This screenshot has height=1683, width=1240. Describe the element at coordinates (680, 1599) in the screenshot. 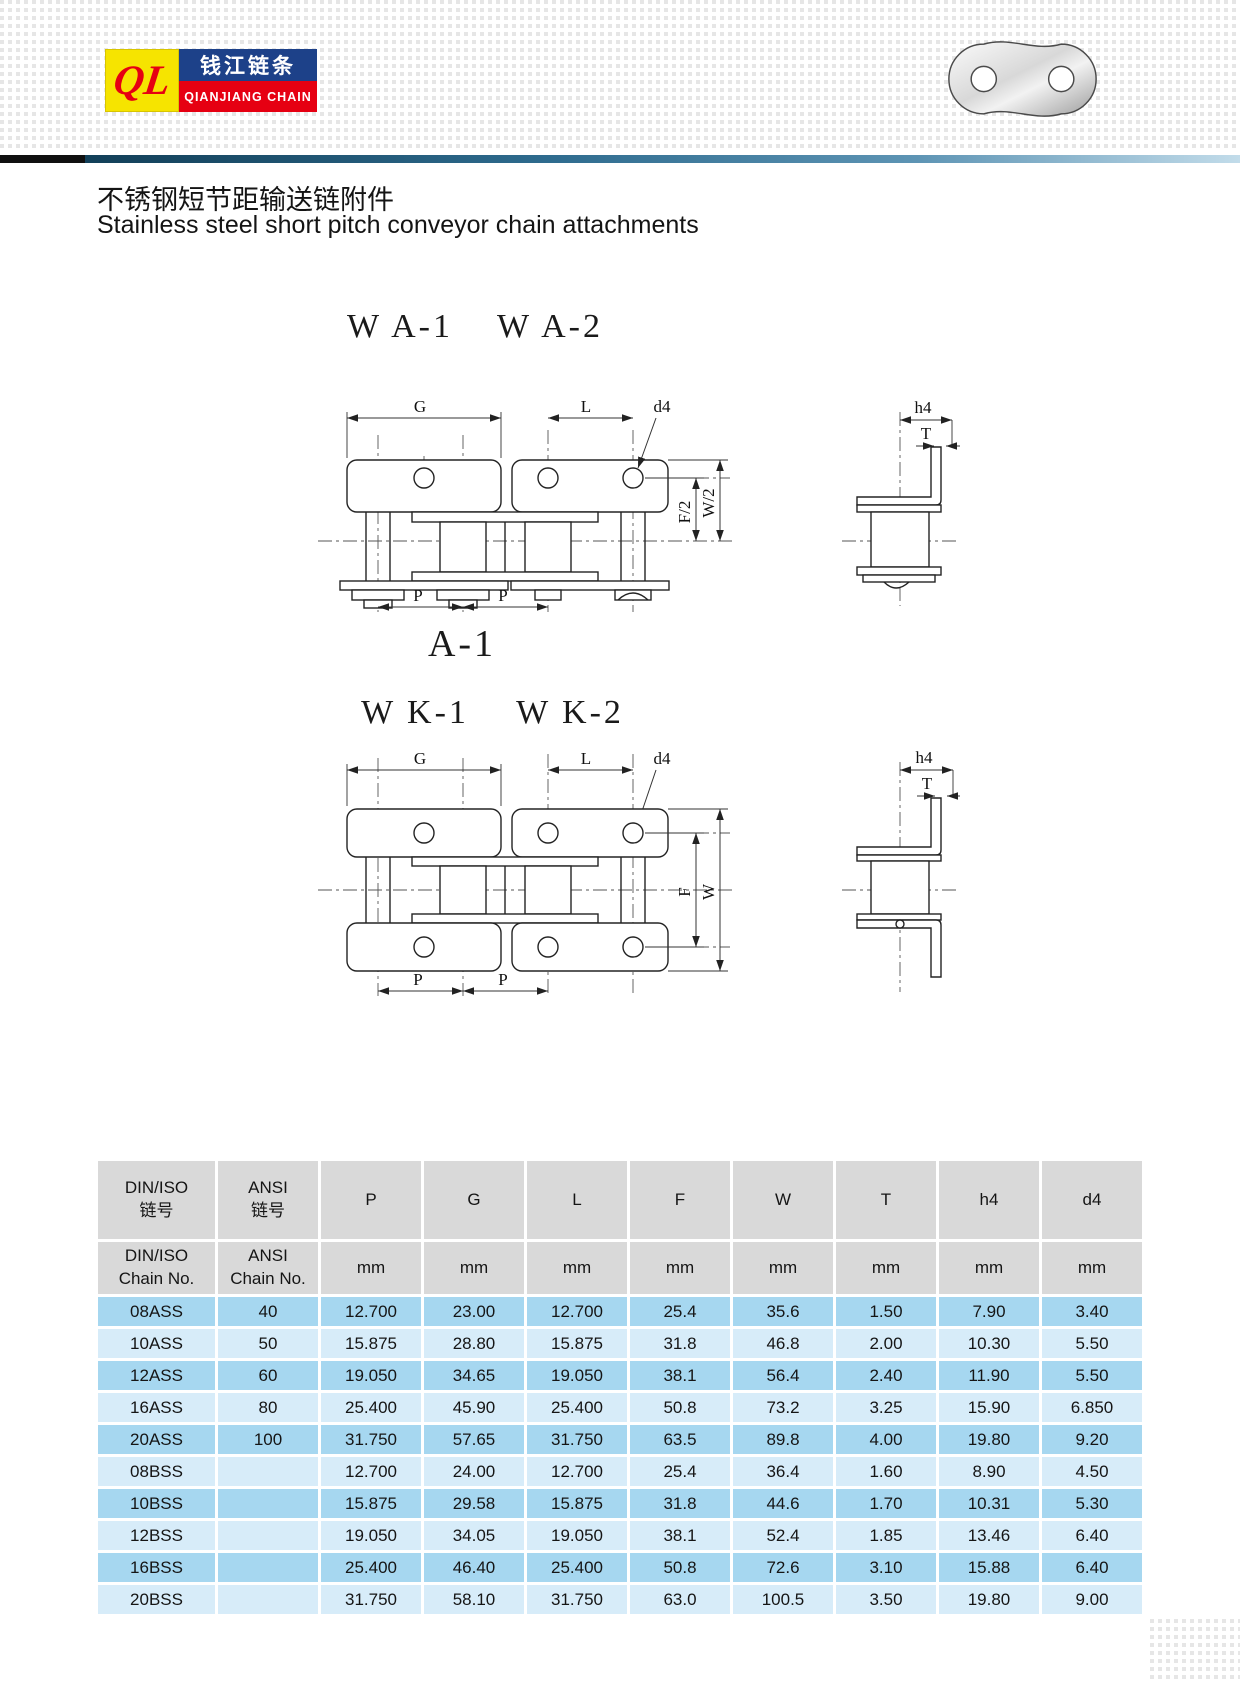

I see `cell-f: 63.0` at that location.